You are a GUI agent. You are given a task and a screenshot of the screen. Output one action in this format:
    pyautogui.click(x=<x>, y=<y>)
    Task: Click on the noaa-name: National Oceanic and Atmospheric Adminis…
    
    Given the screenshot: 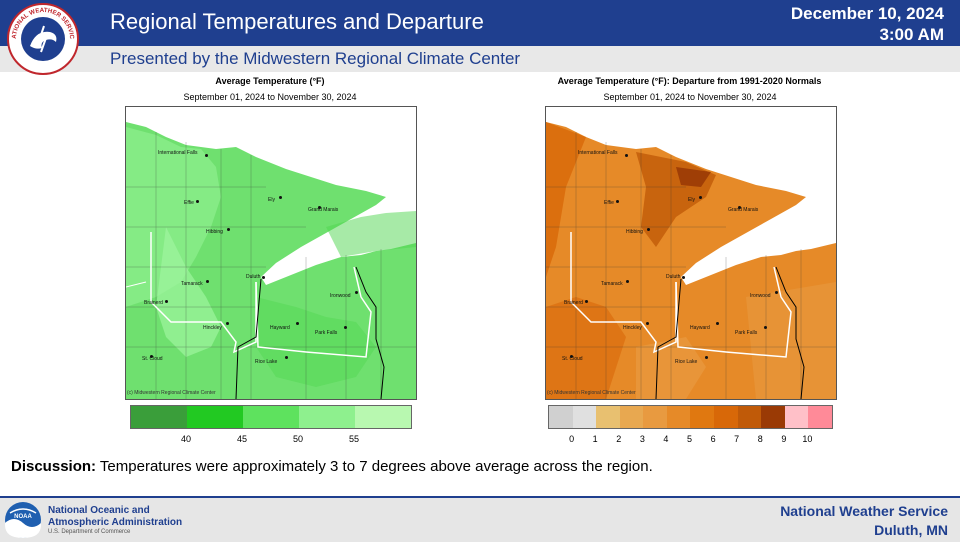 What is the action you would take?
    pyautogui.click(x=115, y=517)
    